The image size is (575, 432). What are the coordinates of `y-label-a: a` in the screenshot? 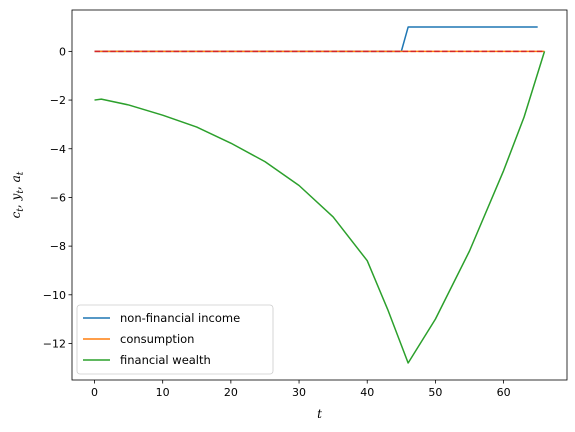 It's located at (16, 178).